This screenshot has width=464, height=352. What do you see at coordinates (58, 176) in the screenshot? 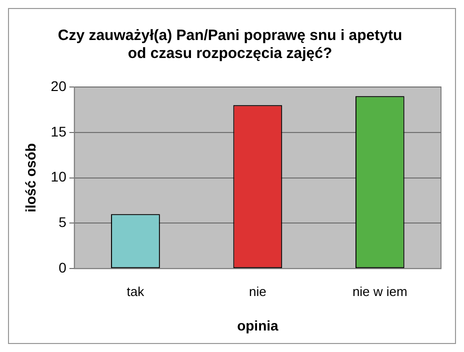
I see `y-tick-label: 10` at bounding box center [58, 176].